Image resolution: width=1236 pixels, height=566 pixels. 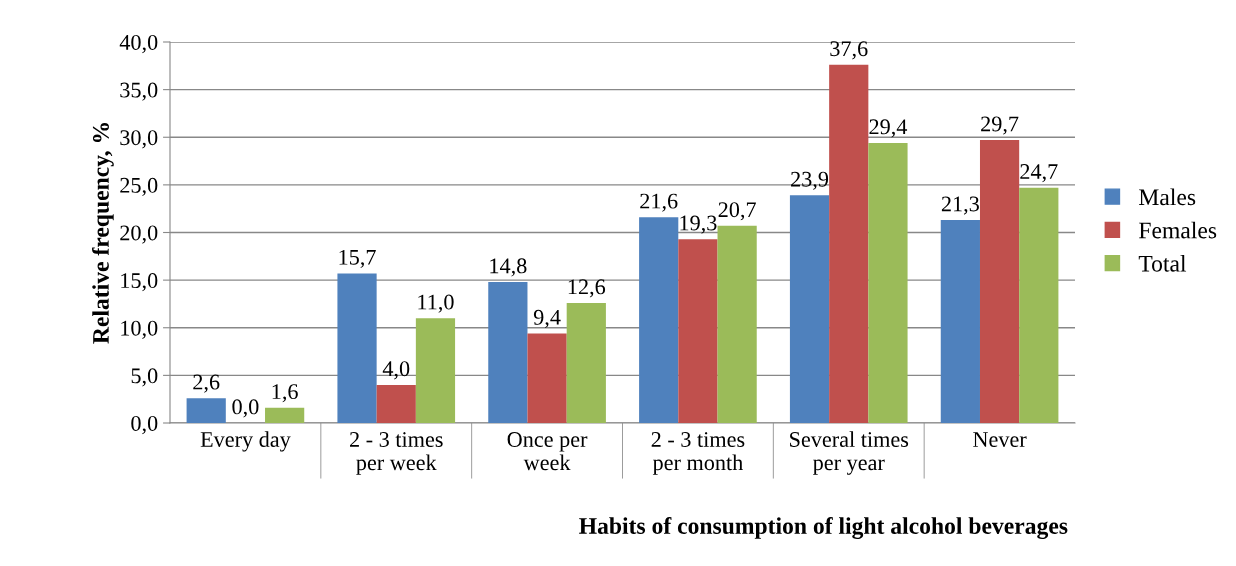 What do you see at coordinates (357, 258) in the screenshot?
I see `data-label: 15,7` at bounding box center [357, 258].